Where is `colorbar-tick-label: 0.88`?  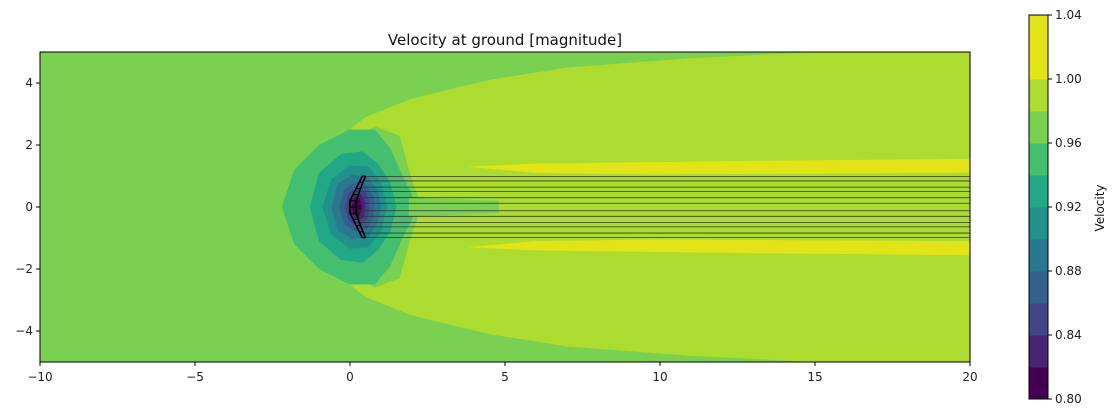 colorbar-tick-label: 0.88 is located at coordinates (1068, 271).